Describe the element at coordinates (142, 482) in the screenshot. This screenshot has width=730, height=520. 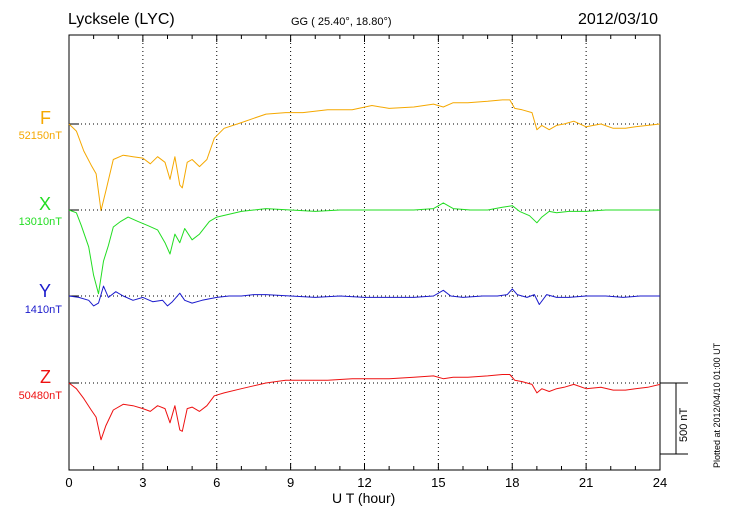
I see `x-tick-label: 3` at that location.